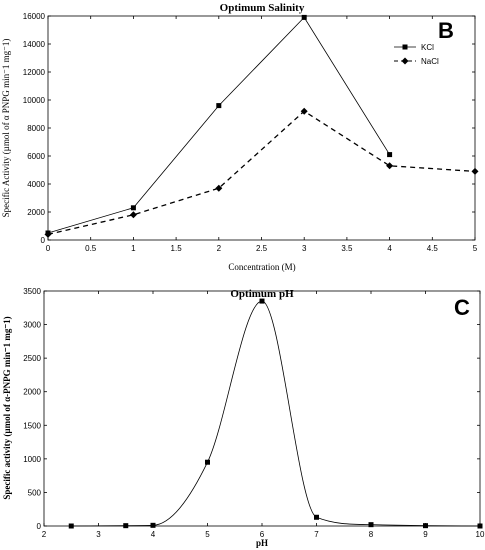 This screenshot has width=485, height=550. I want to click on ph-x-tick-label: 8, so click(371, 534).